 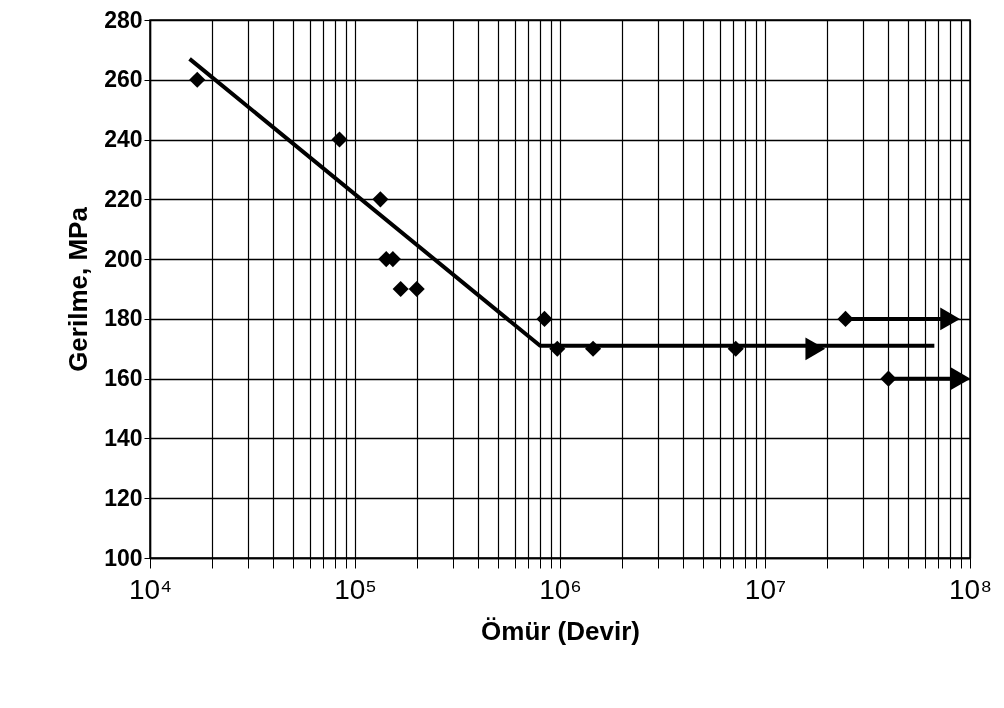 What do you see at coordinates (560, 630) in the screenshot?
I see `x-axis-title: Ömür (Devir)` at bounding box center [560, 630].